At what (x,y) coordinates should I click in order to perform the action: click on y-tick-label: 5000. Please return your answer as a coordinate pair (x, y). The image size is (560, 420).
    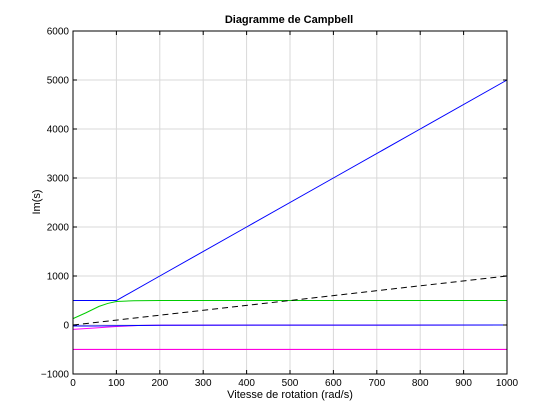
    Looking at the image, I should click on (58, 81).